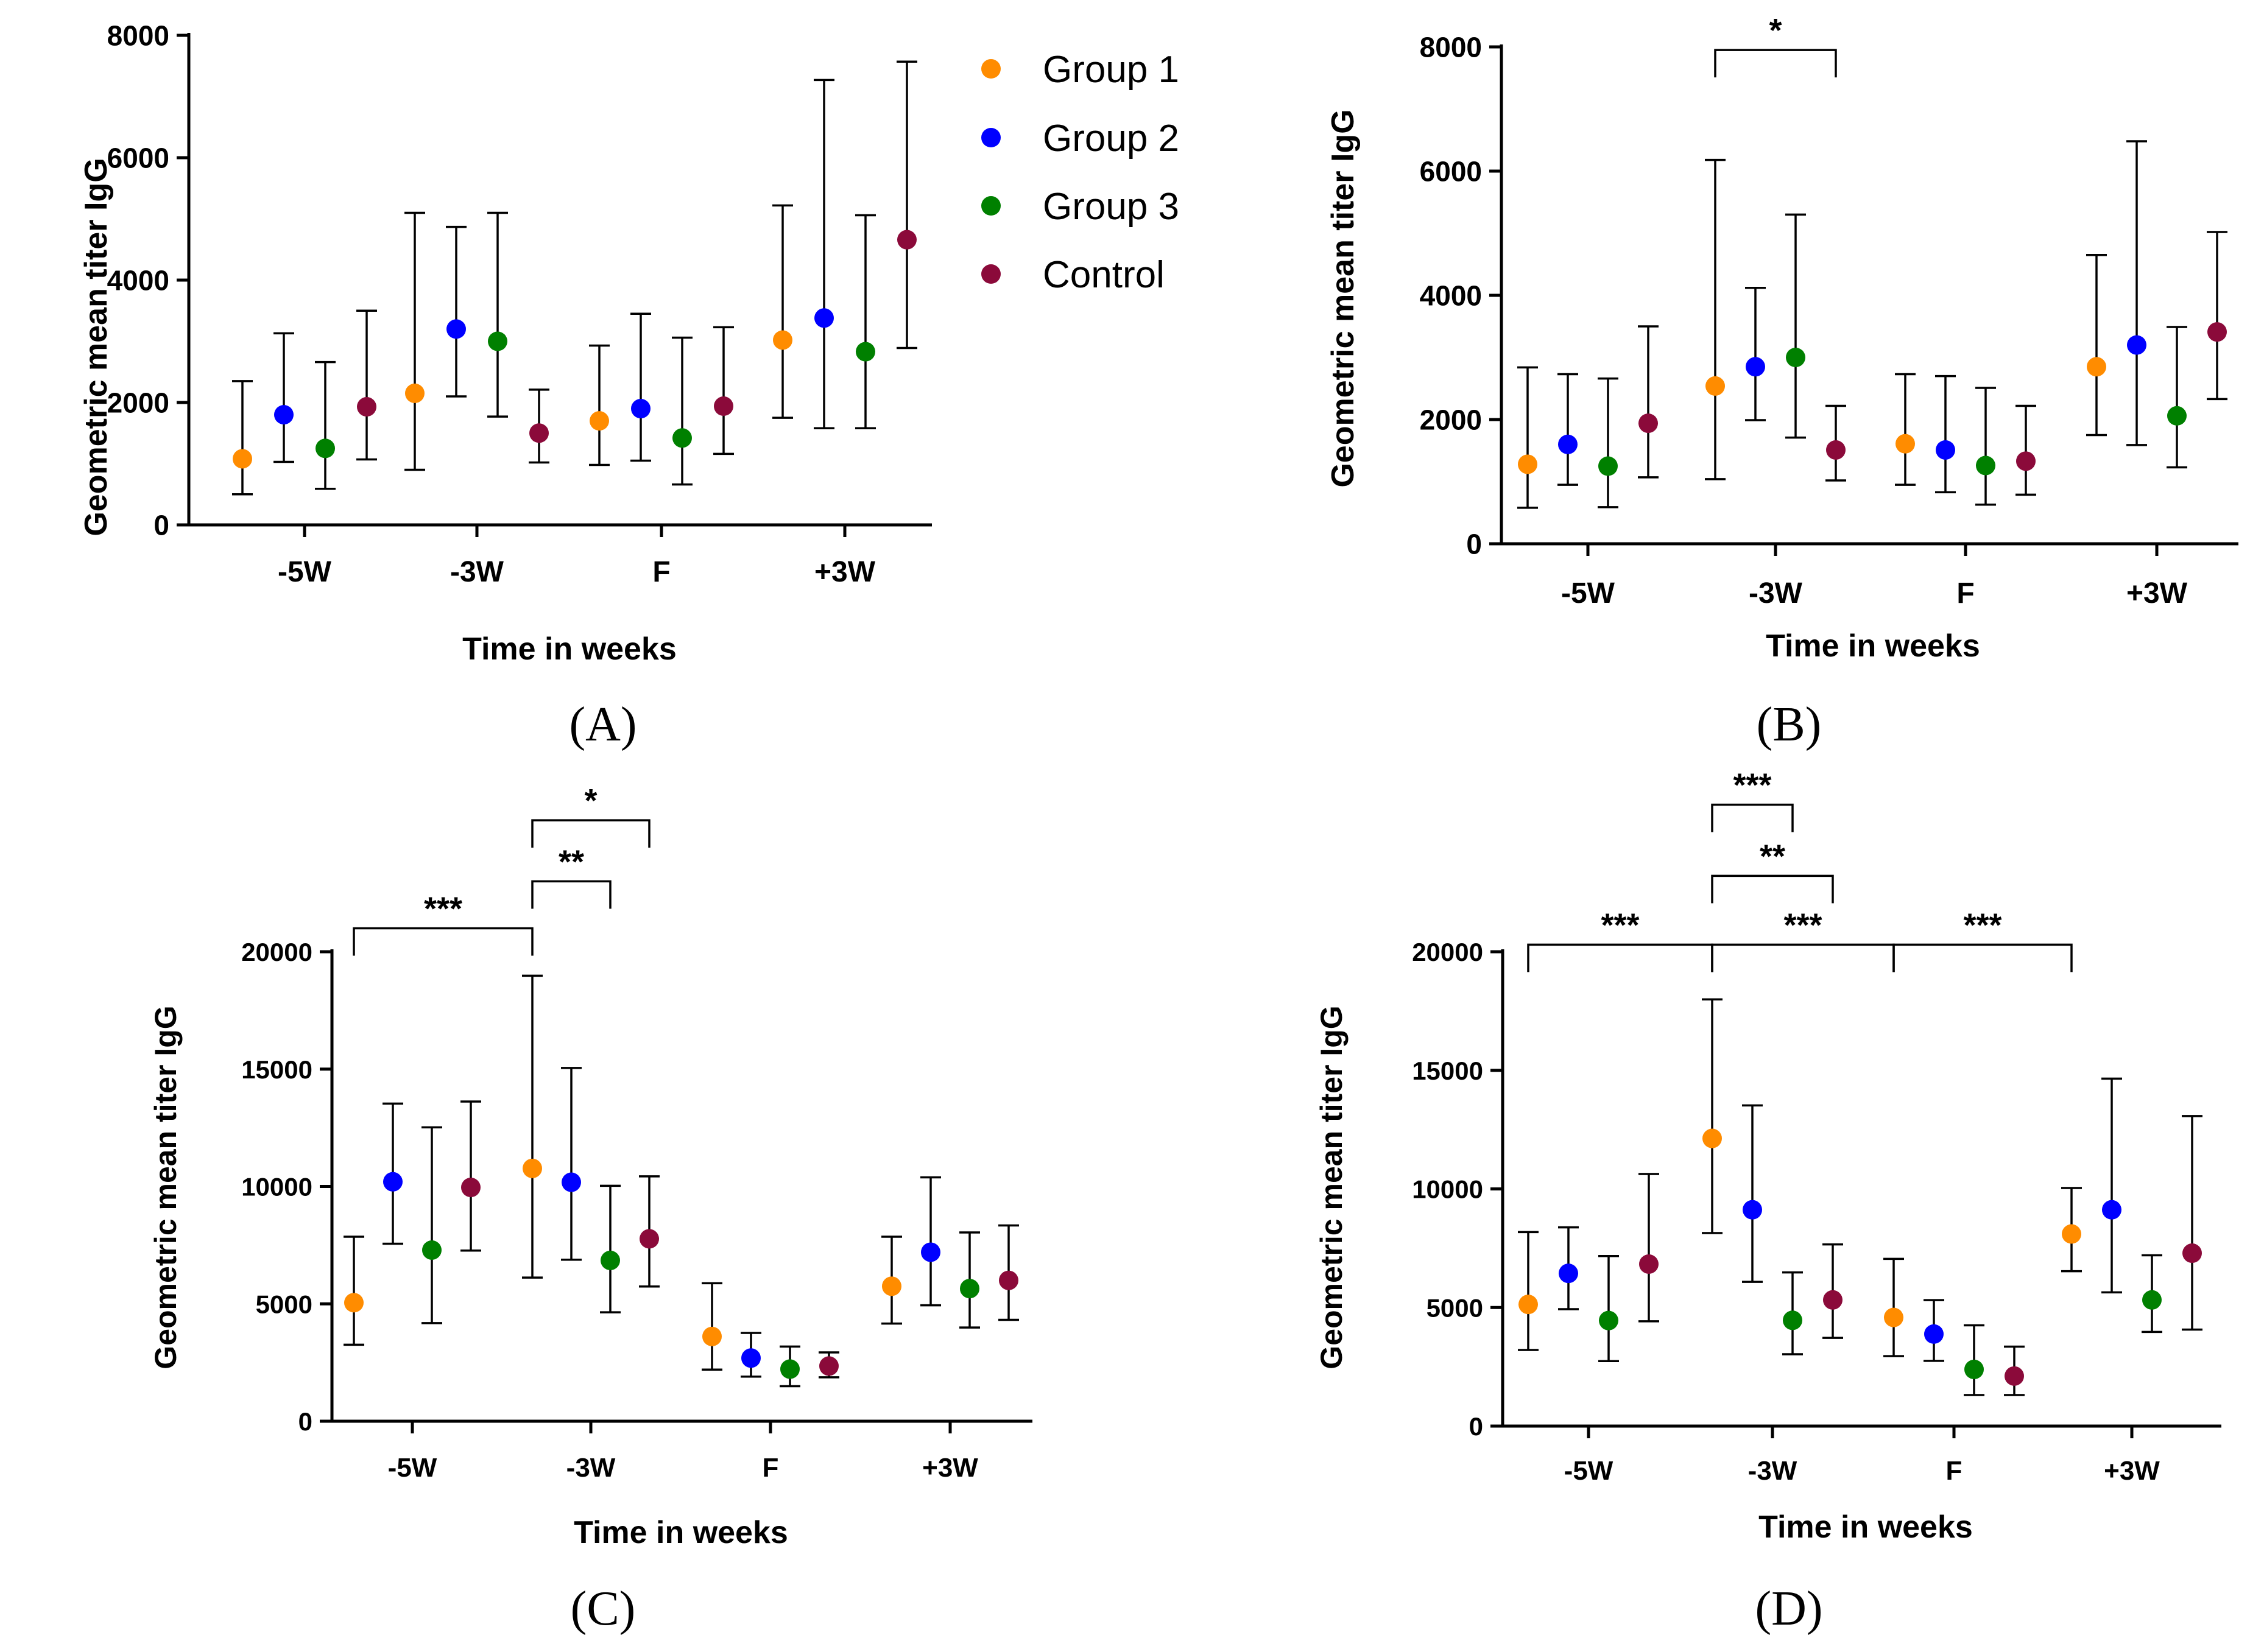 The image size is (2264, 1652). Describe the element at coordinates (1111, 207) in the screenshot. I see `legend-label-group-3: Group 3` at that location.